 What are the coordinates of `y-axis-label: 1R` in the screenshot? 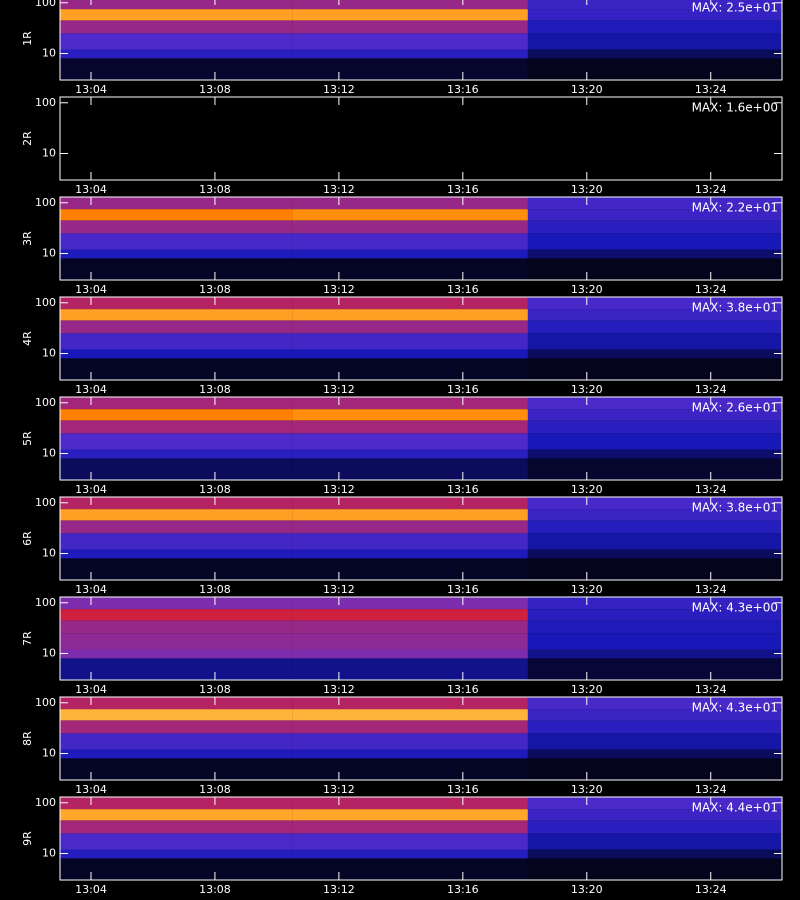 It's located at (27, 38).